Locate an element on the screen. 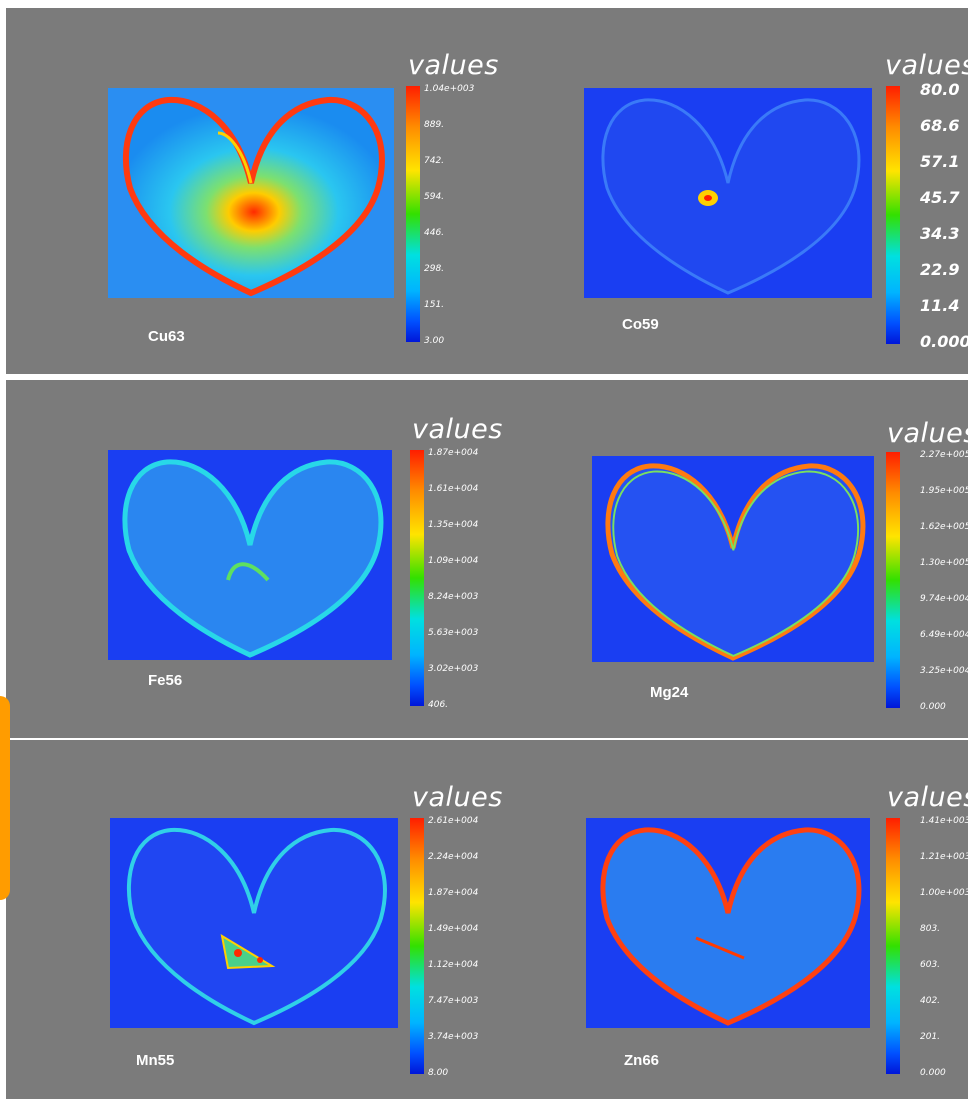 Image resolution: width=968 pixels, height=1099 pixels. tick-zn66-2: 1.00e+003 is located at coordinates (944, 893).